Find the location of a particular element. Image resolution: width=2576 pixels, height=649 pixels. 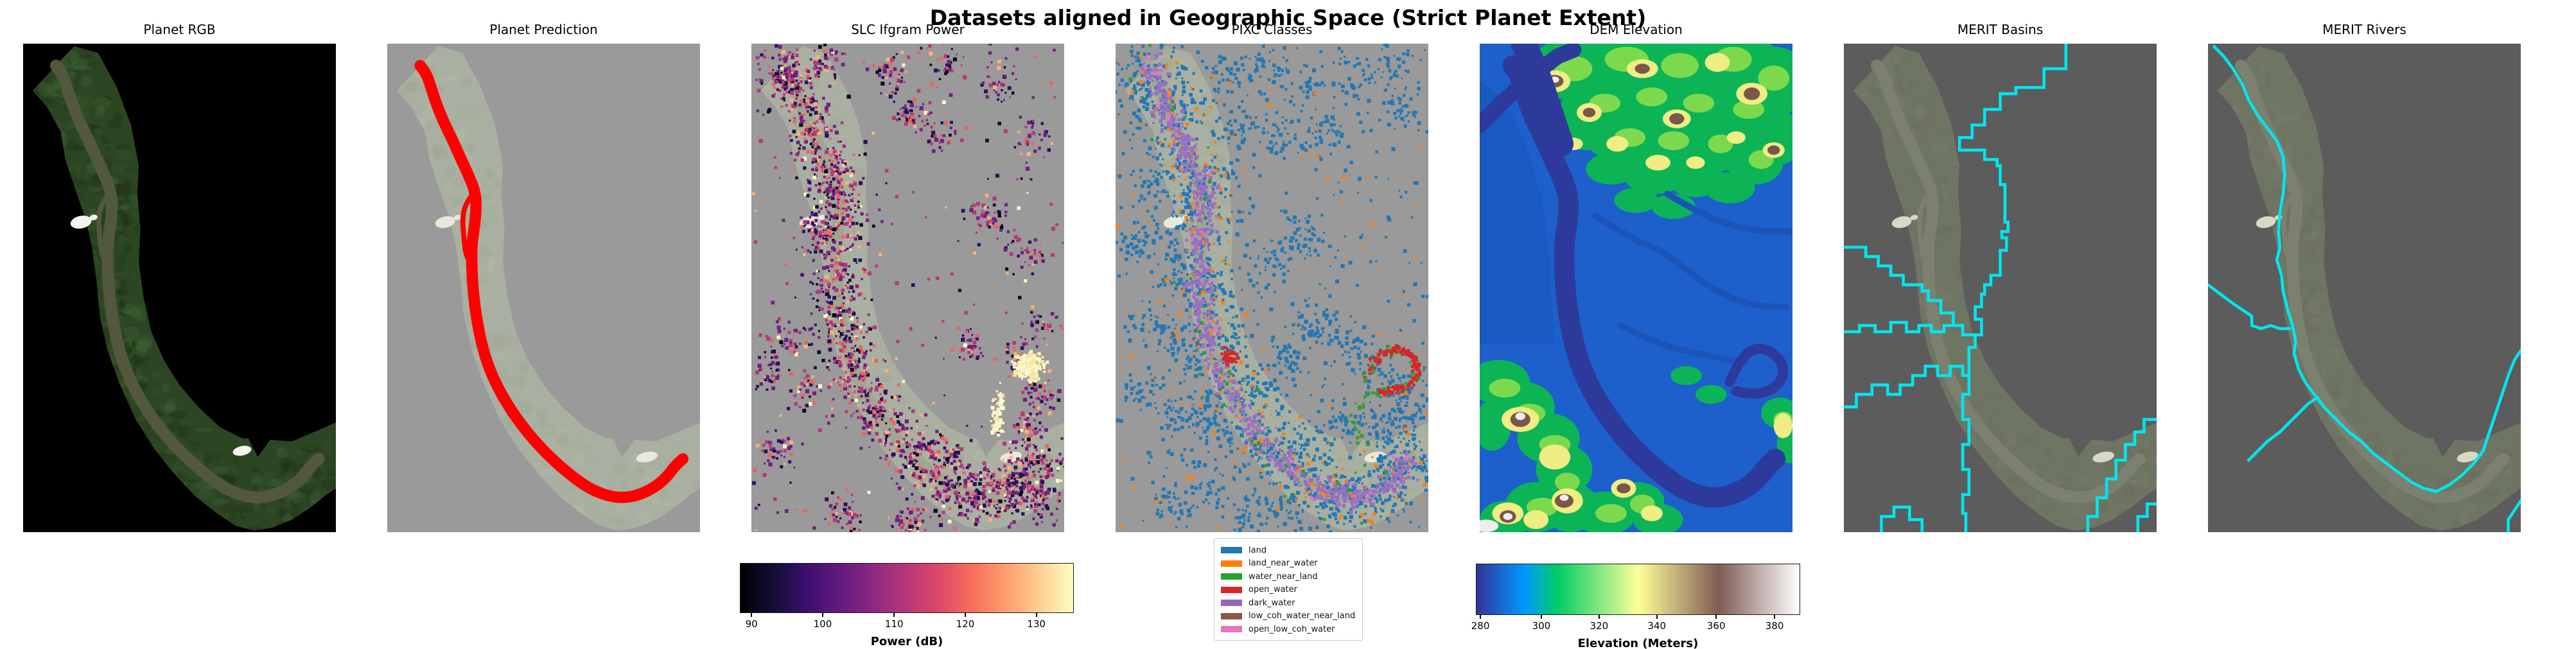

panel-pixc-classes is located at coordinates (1272, 288).